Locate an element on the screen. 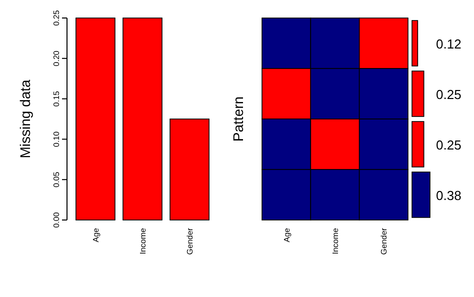 The height and width of the screenshot is (297, 474). y-tick-label: 0.05 is located at coordinates (56, 179).